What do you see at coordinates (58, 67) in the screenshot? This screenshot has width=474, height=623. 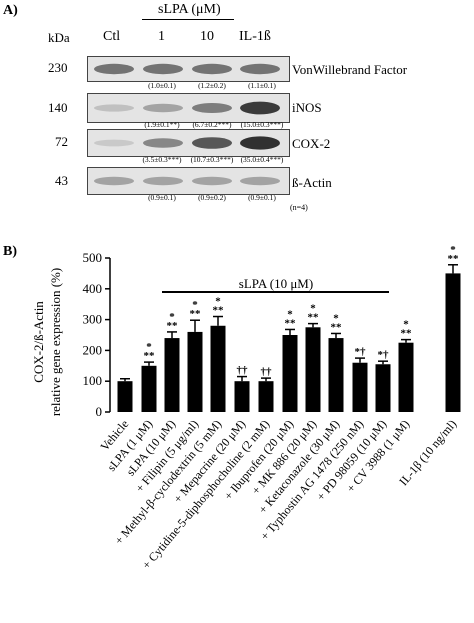 I see `mw-marker-230: 230` at bounding box center [58, 67].